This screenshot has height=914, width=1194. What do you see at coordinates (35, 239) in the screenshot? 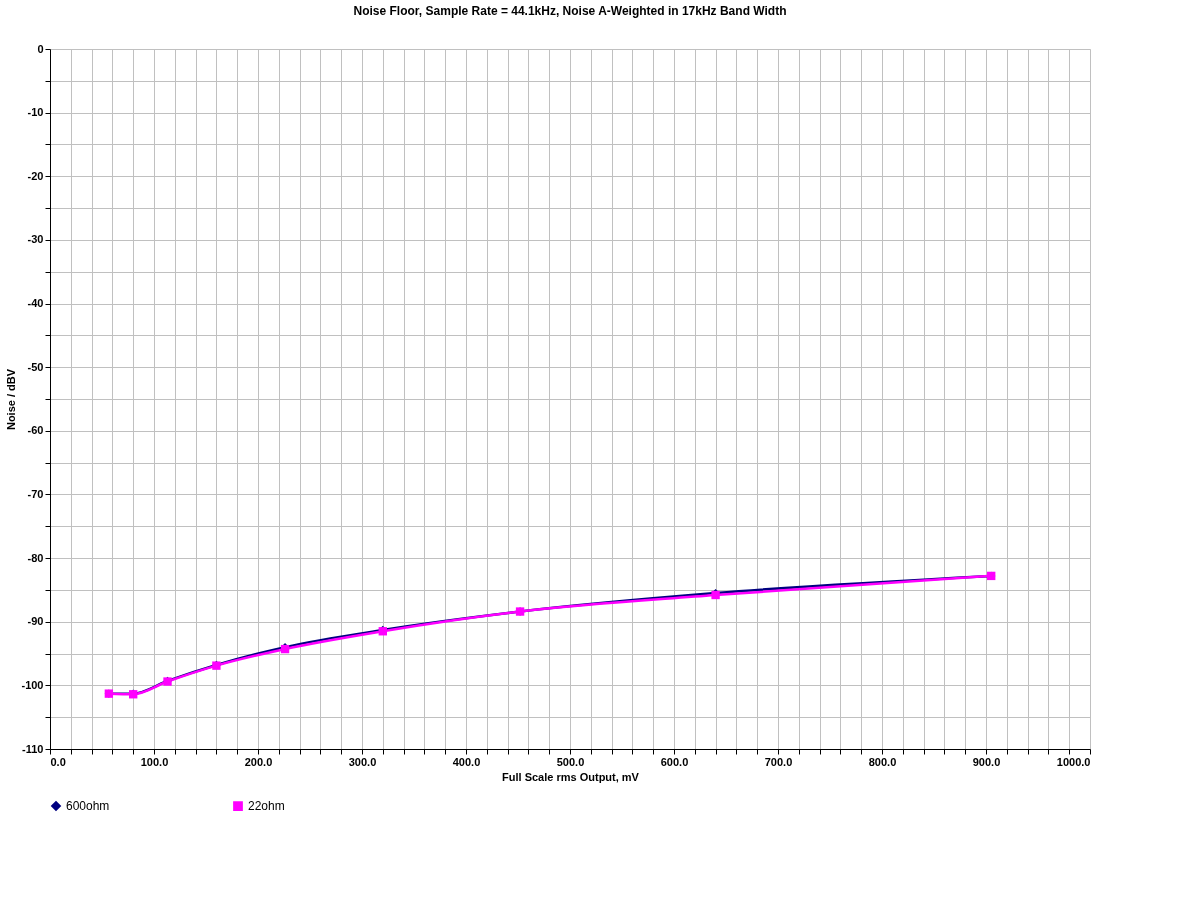
I see `y-tick-label: -30` at bounding box center [35, 239].